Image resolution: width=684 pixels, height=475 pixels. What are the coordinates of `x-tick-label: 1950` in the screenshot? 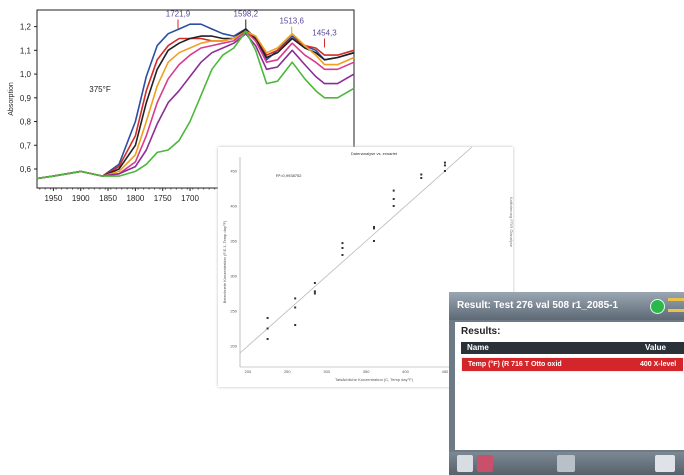 It's located at (53, 198).